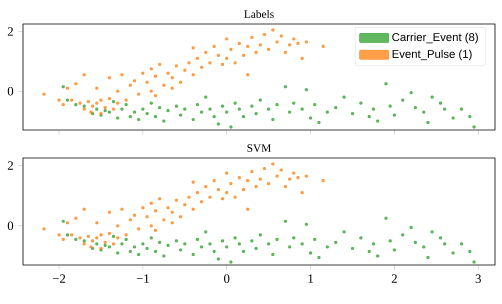 The width and height of the screenshot is (502, 304). What do you see at coordinates (310, 278) in the screenshot?
I see `x-tick-label: 1` at bounding box center [310, 278].